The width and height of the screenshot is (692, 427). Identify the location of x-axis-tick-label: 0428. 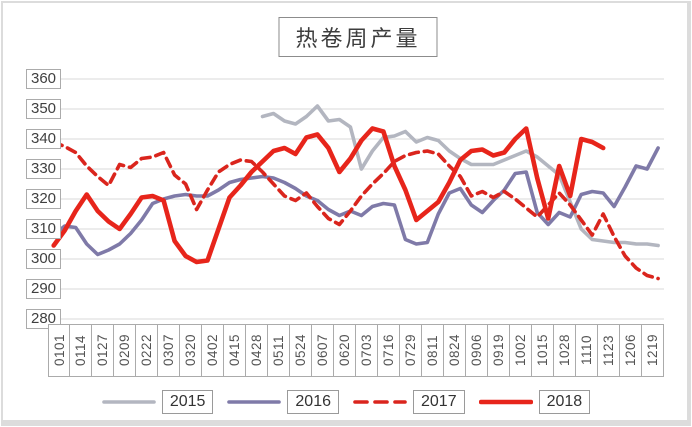
(257, 350).